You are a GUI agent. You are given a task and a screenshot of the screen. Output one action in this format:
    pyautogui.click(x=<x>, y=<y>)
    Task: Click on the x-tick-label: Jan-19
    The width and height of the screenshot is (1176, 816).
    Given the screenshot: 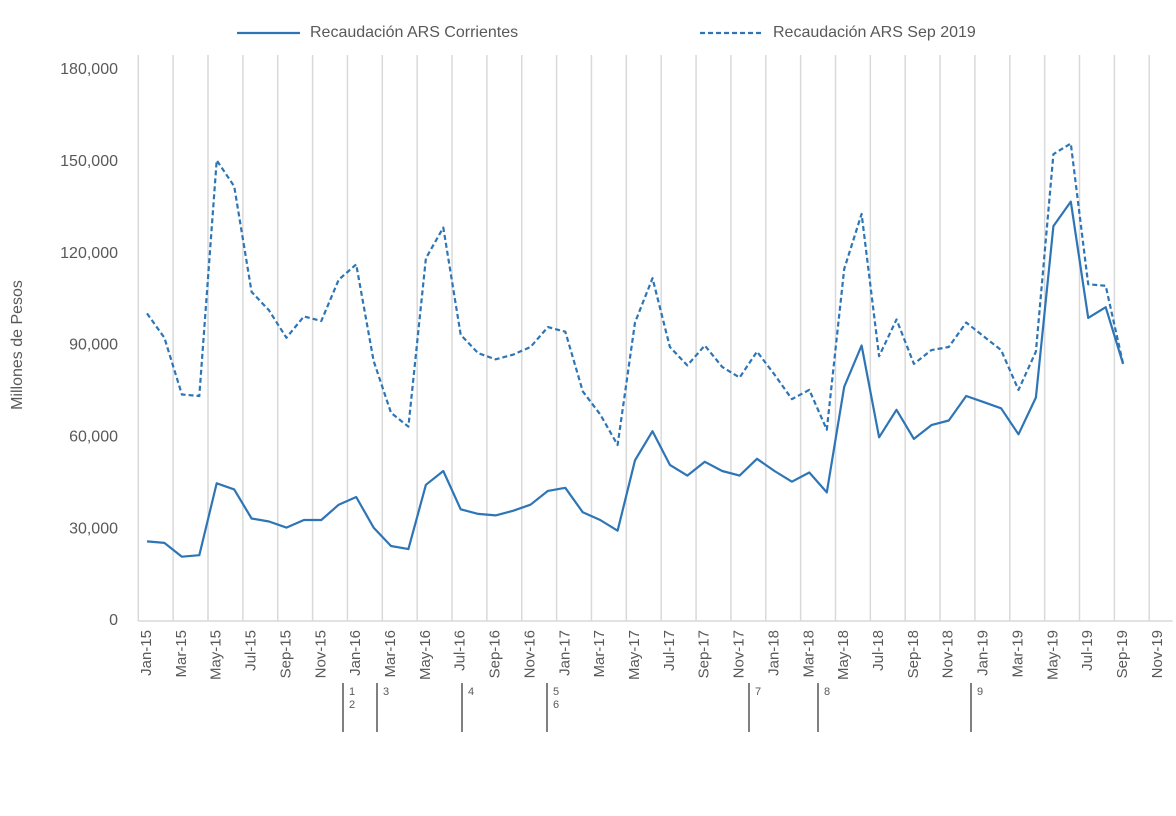 What is the action you would take?
    pyautogui.click(x=983, y=653)
    